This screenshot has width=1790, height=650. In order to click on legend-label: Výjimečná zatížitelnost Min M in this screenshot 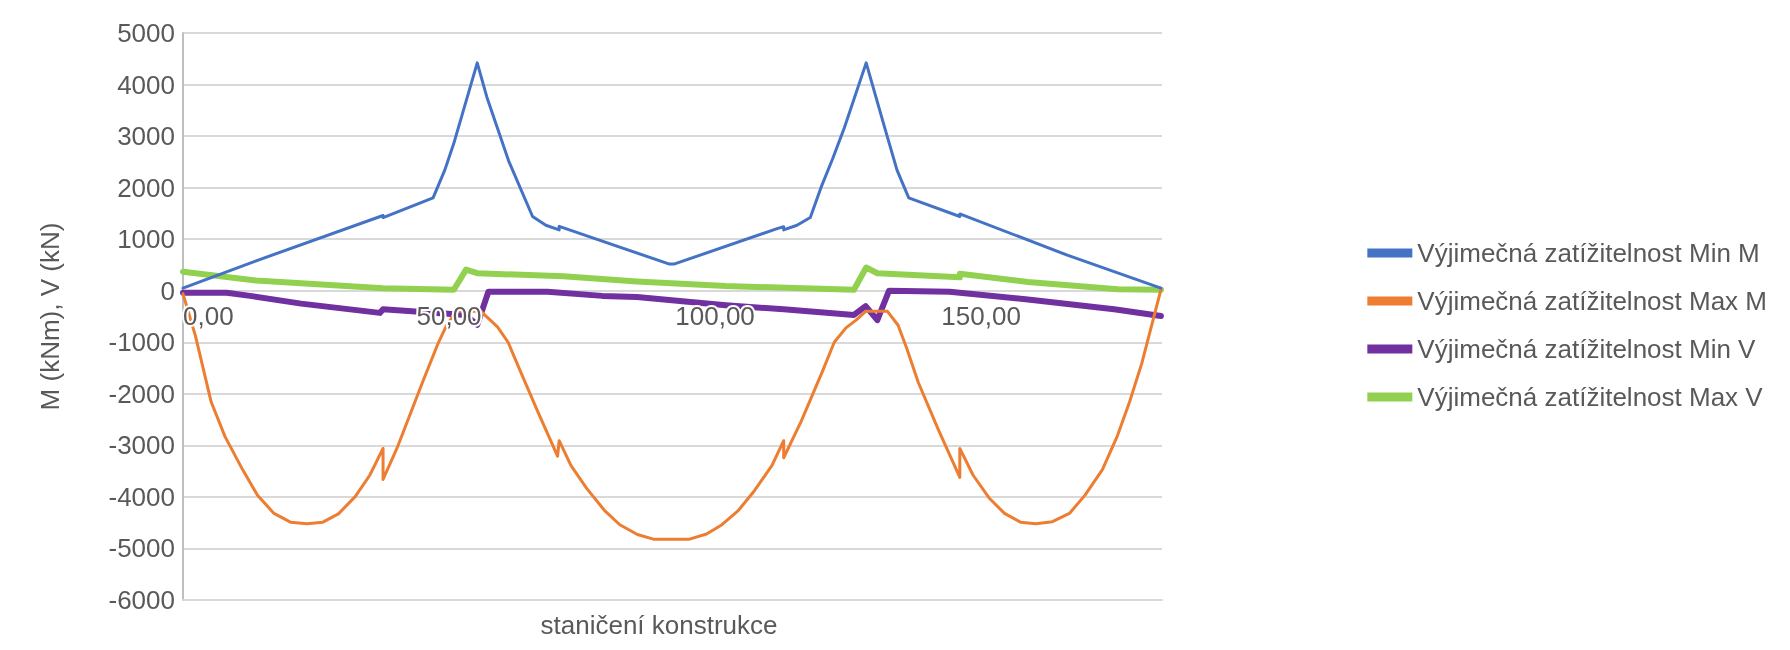, I will do `click(1588, 253)`.